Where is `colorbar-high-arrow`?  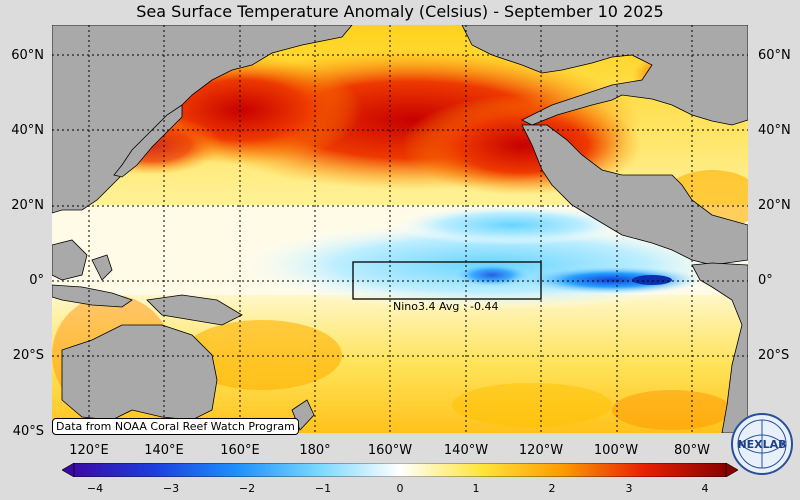 colorbar-high-arrow is located at coordinates (732, 470).